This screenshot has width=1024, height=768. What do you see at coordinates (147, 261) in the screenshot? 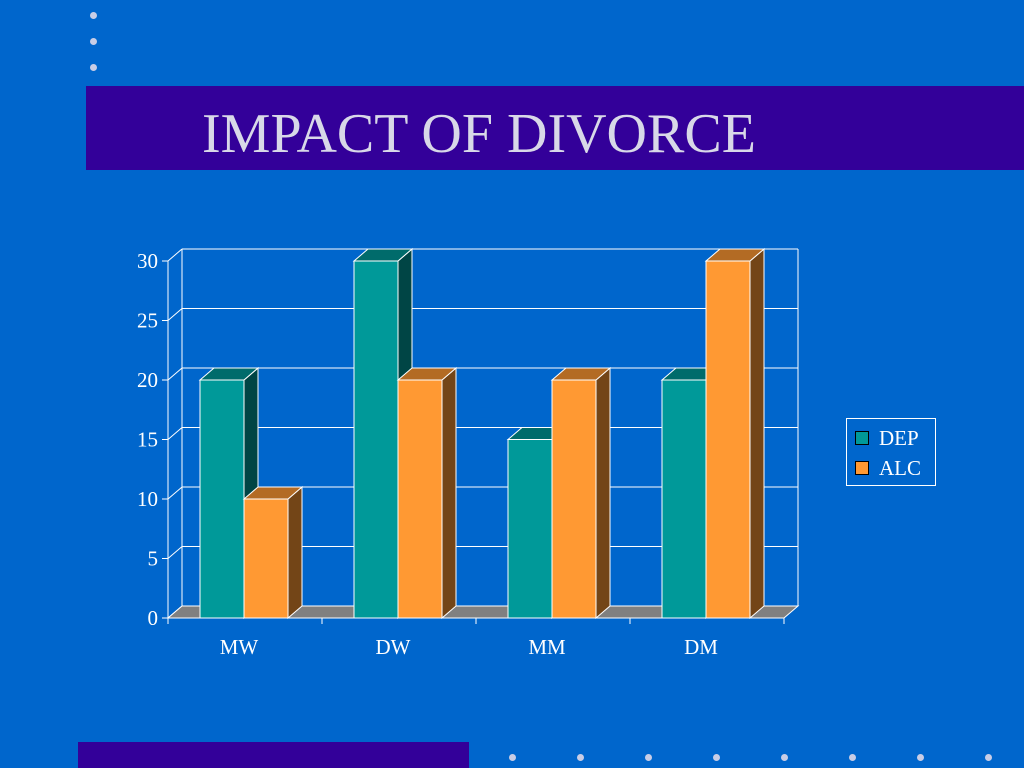
I see `y-tick-label: 30` at bounding box center [147, 261].